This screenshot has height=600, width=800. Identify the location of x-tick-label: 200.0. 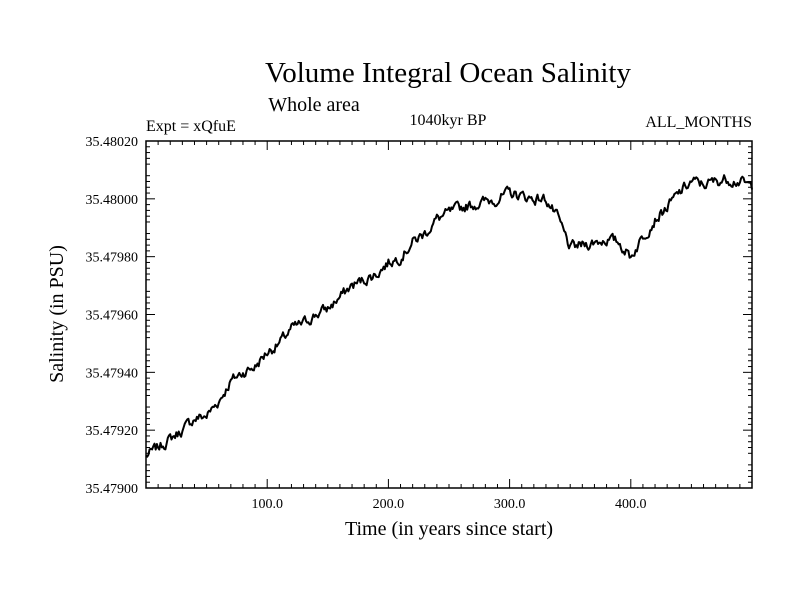
(389, 504).